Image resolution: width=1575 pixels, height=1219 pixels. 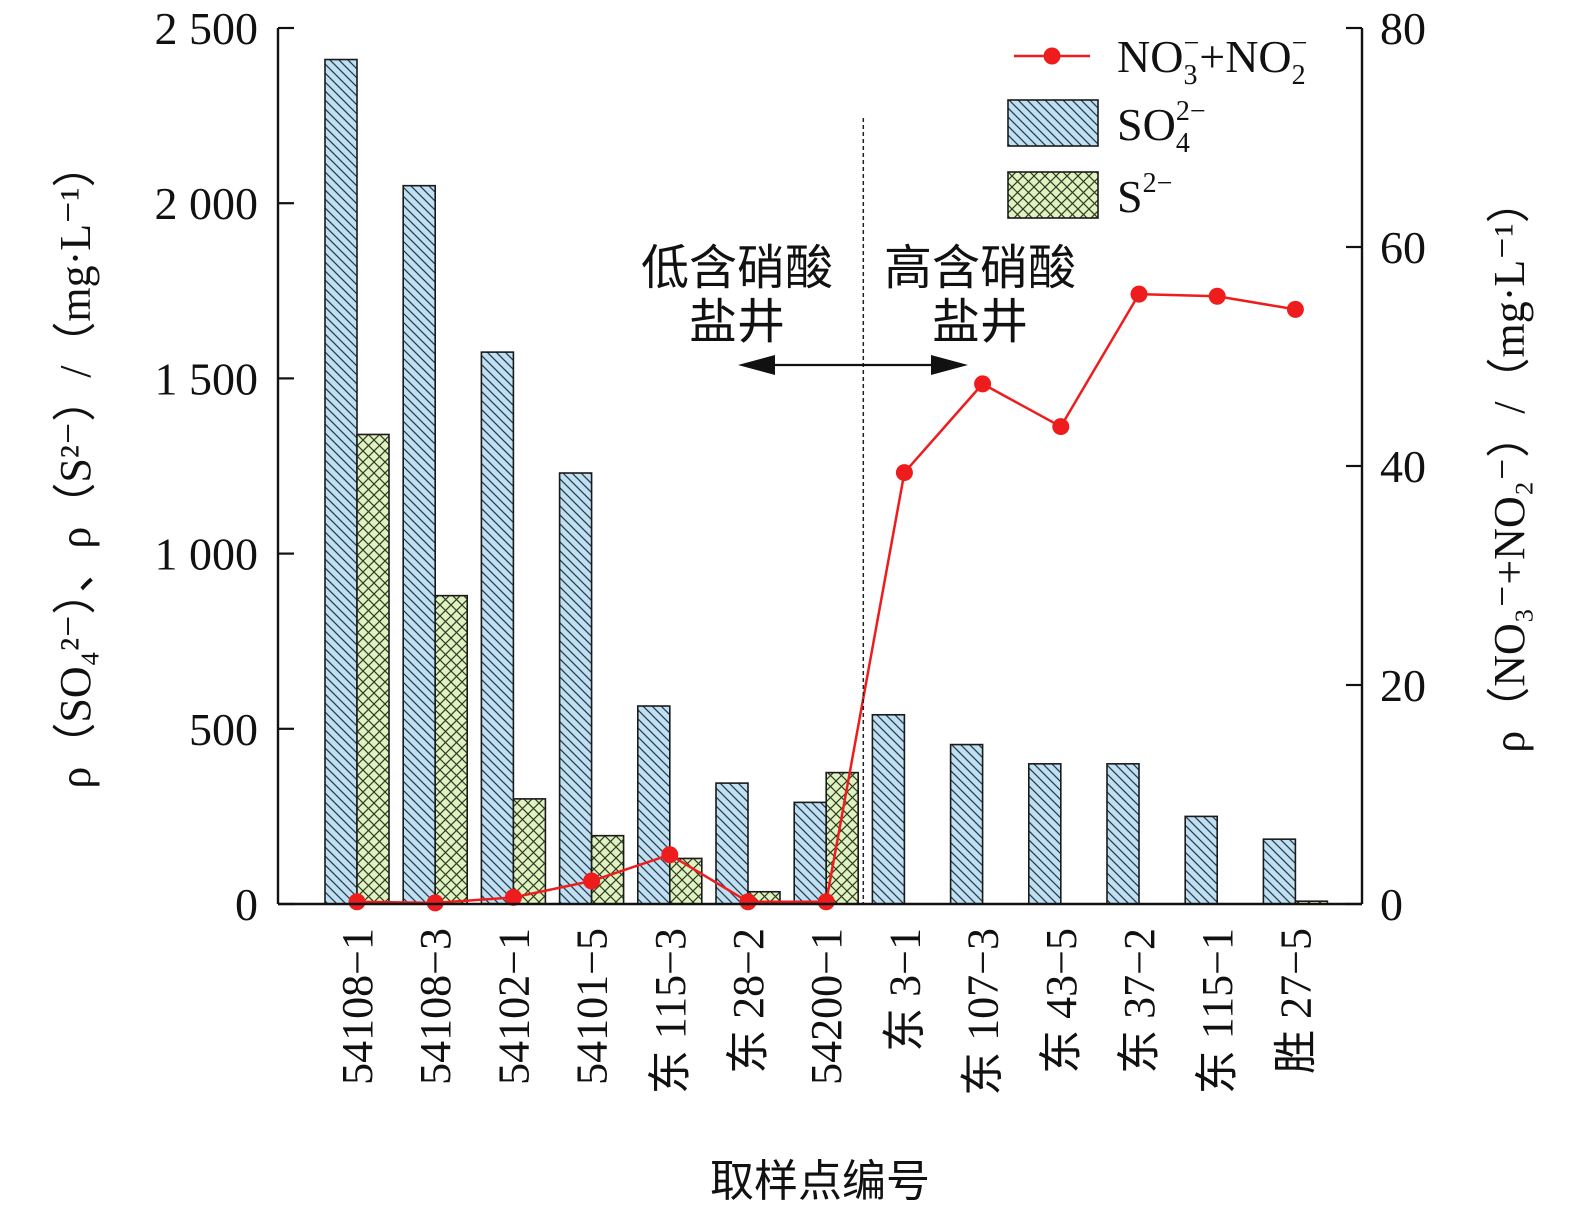 What do you see at coordinates (737, 322) in the screenshot?
I see `annotation-left-line2: 盐井` at bounding box center [737, 322].